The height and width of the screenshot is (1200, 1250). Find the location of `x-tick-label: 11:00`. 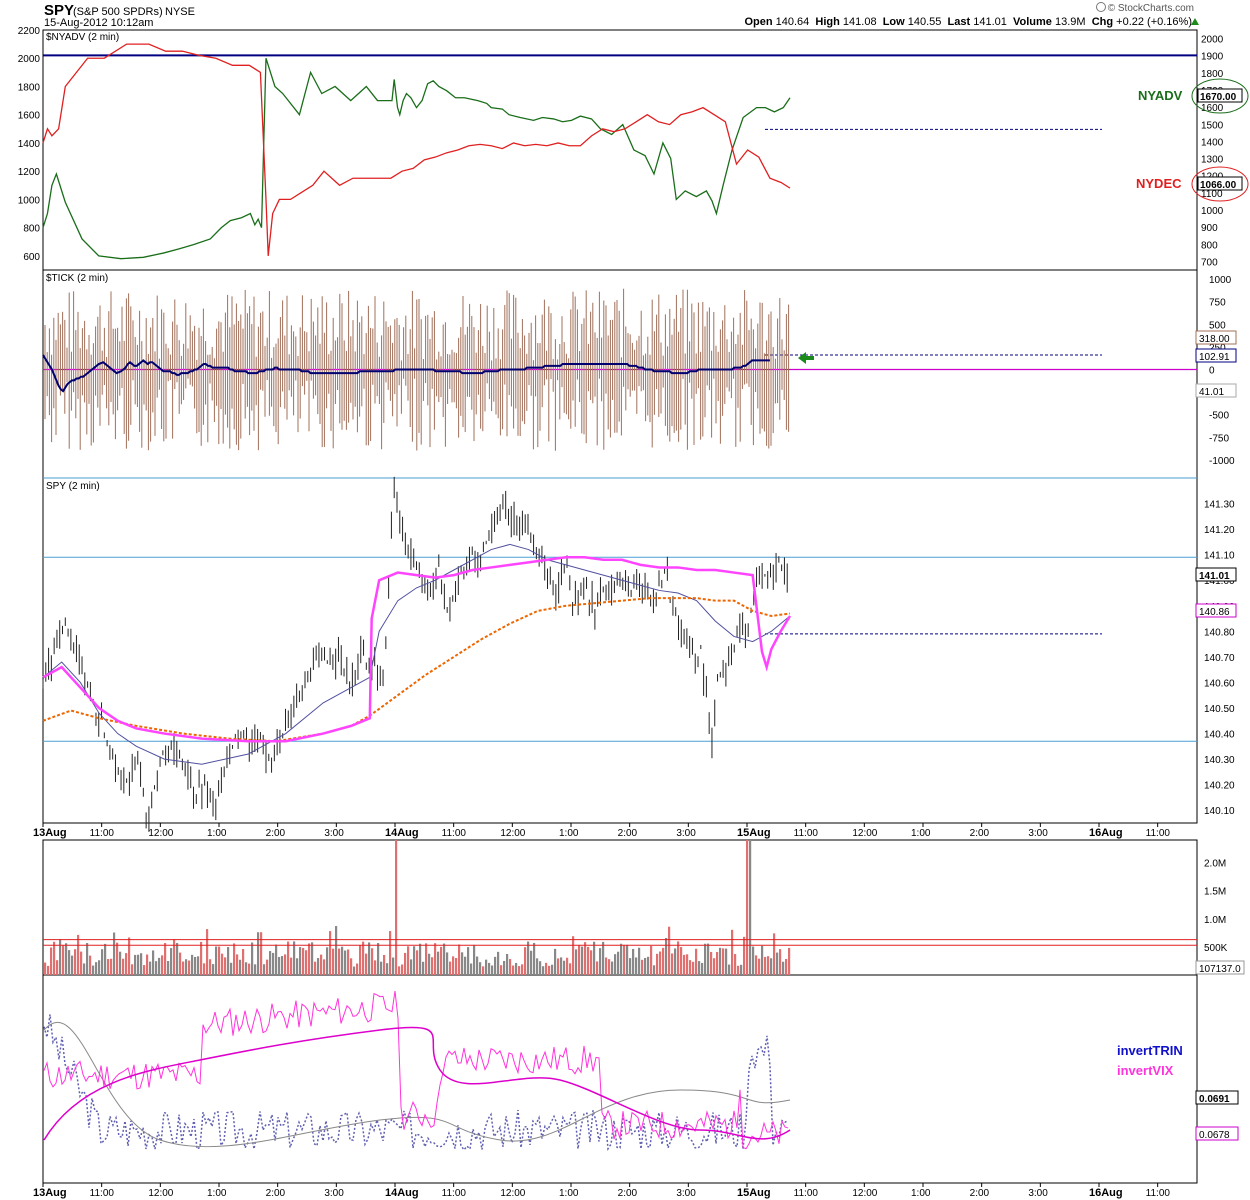

x-tick-label: 11:00 is located at coordinates (102, 1193).